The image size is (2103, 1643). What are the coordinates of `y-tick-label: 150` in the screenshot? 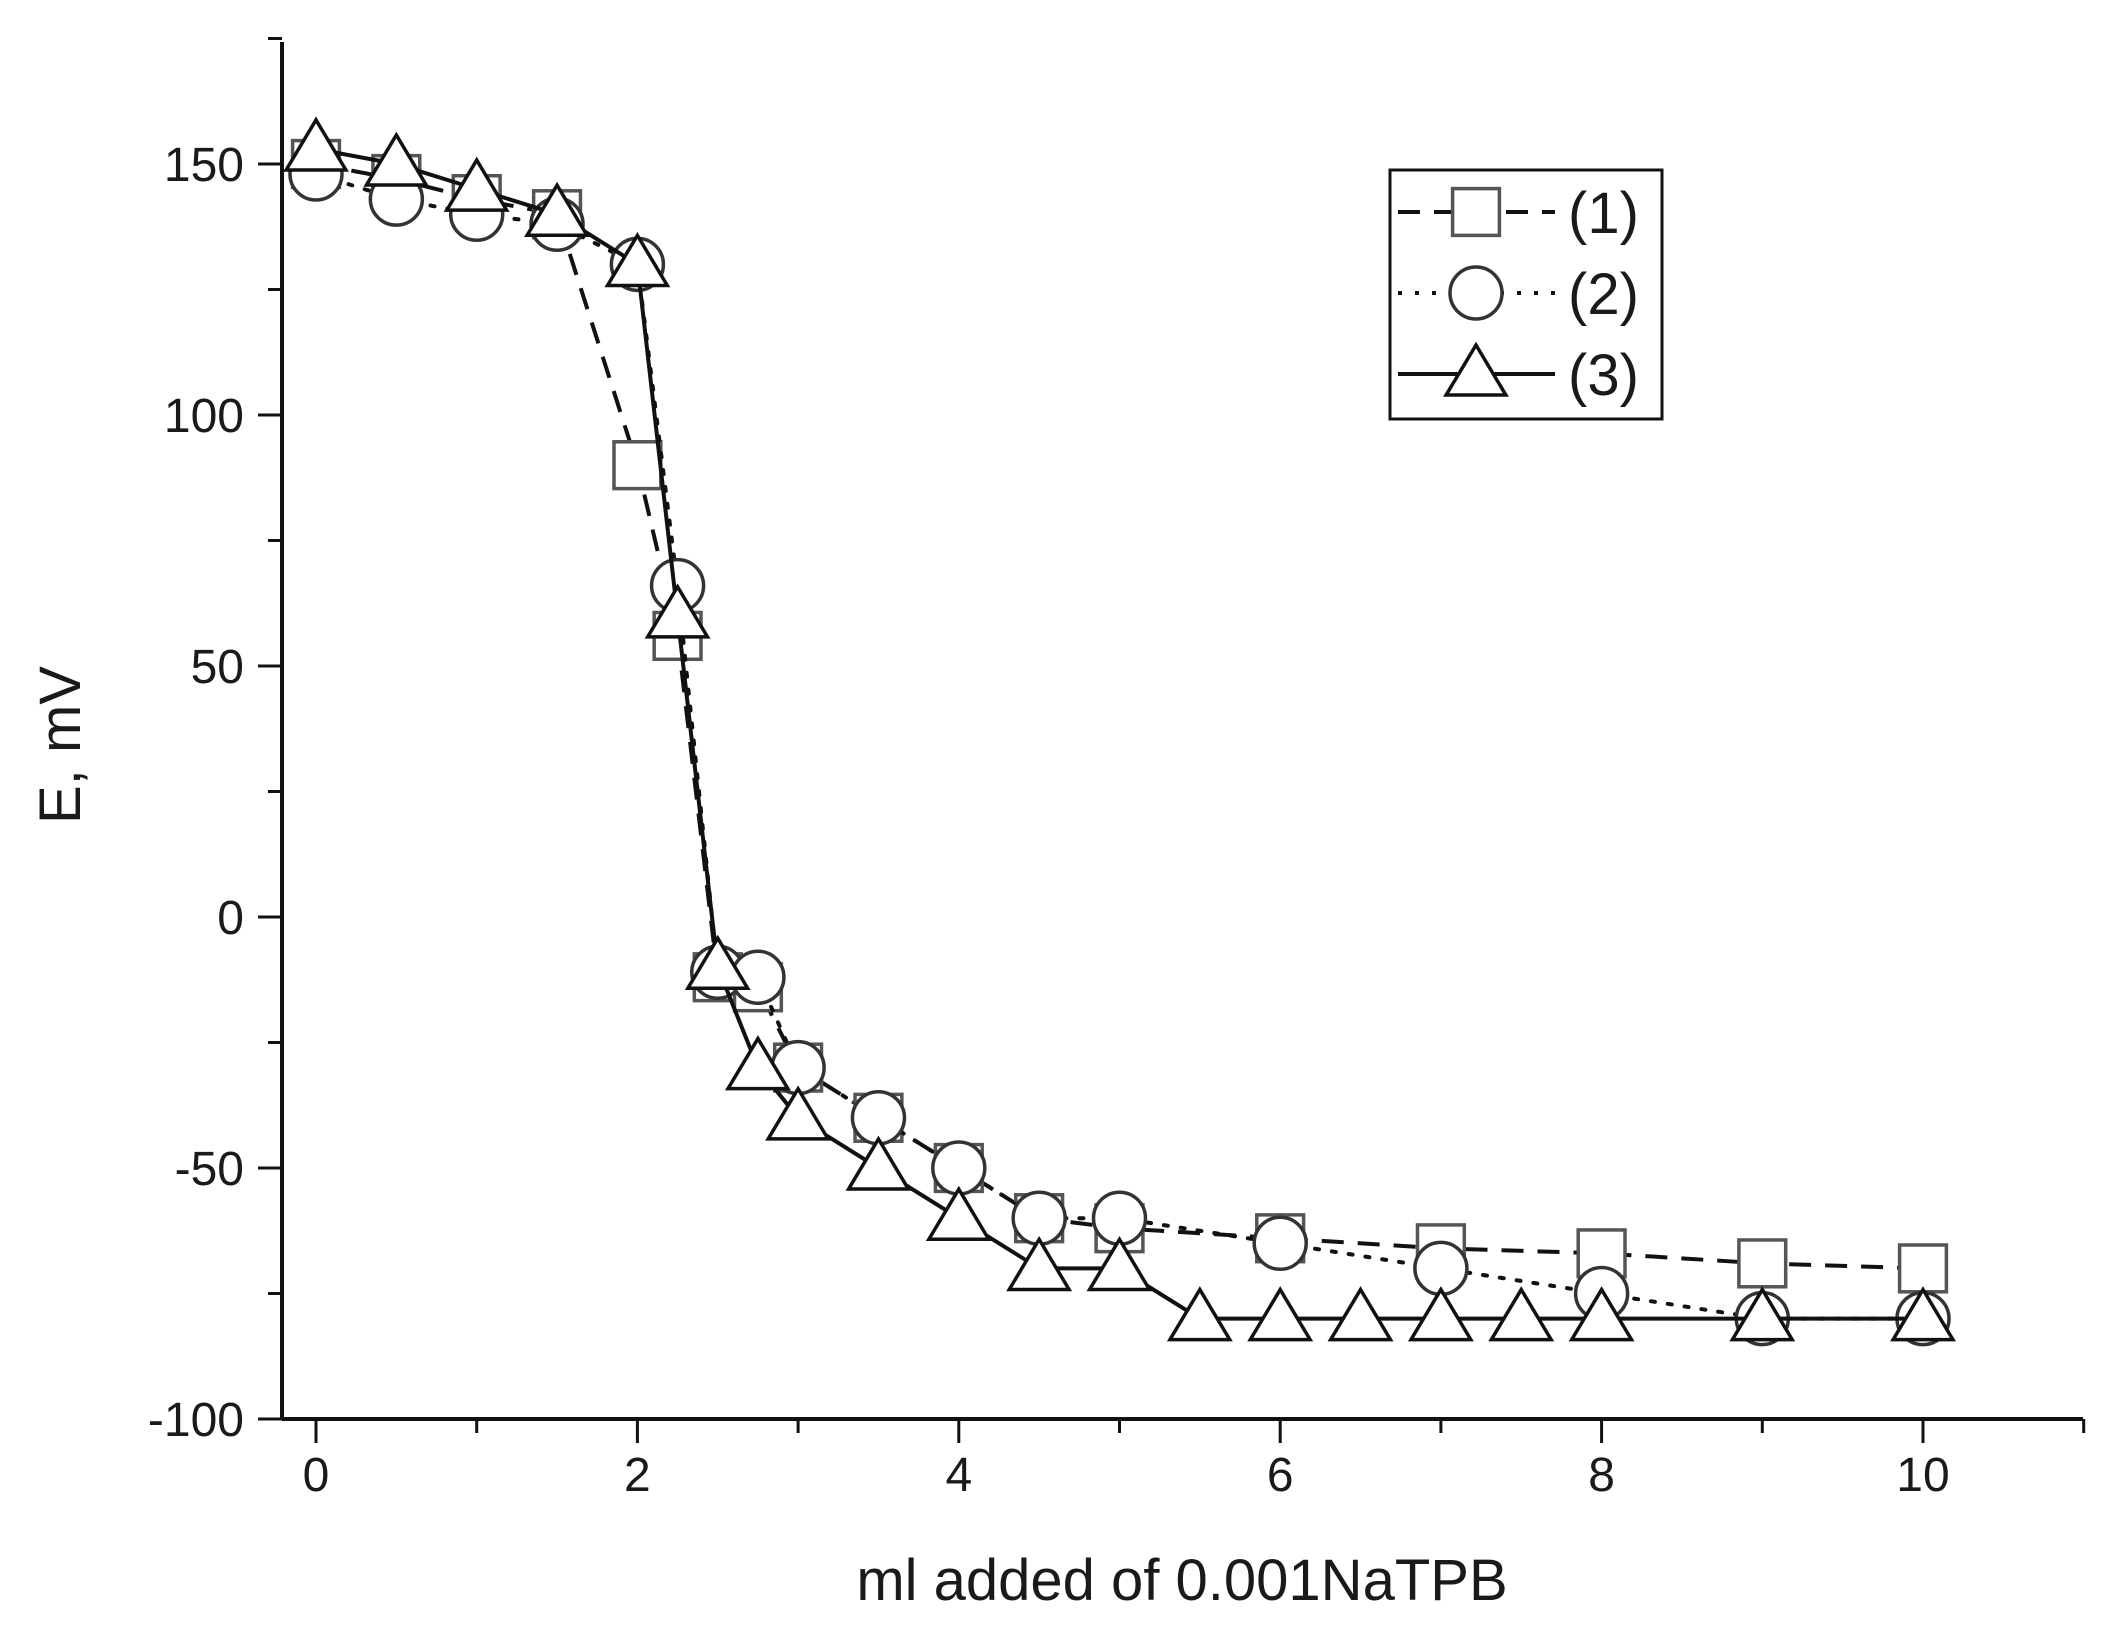 It's located at (204, 165).